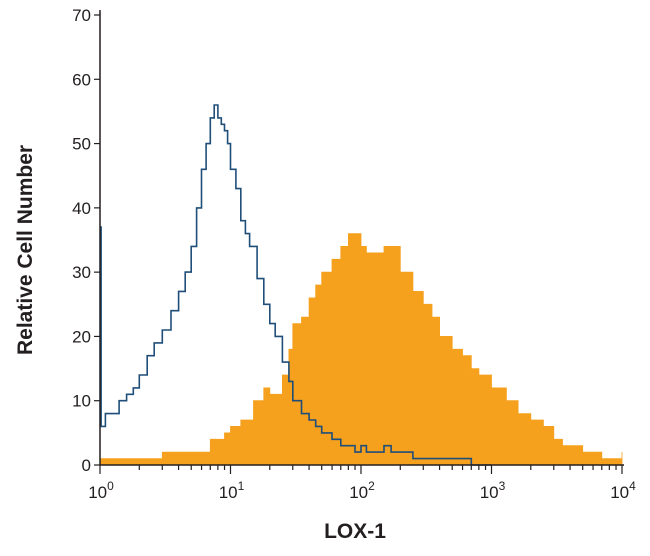  What do you see at coordinates (81, 15) in the screenshot?
I see `y-tick-label: 70` at bounding box center [81, 15].